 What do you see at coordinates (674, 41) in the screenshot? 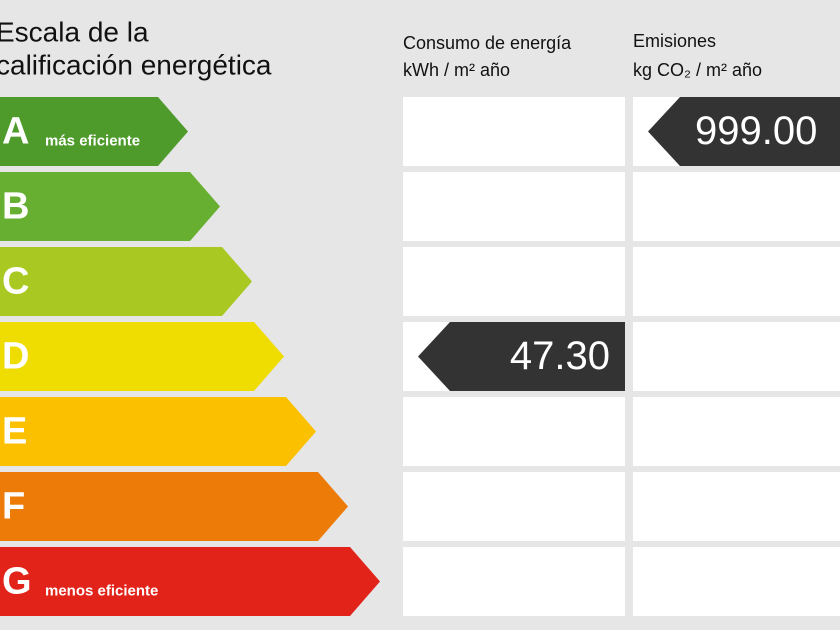
I see `column-title: Emisiones` at bounding box center [674, 41].